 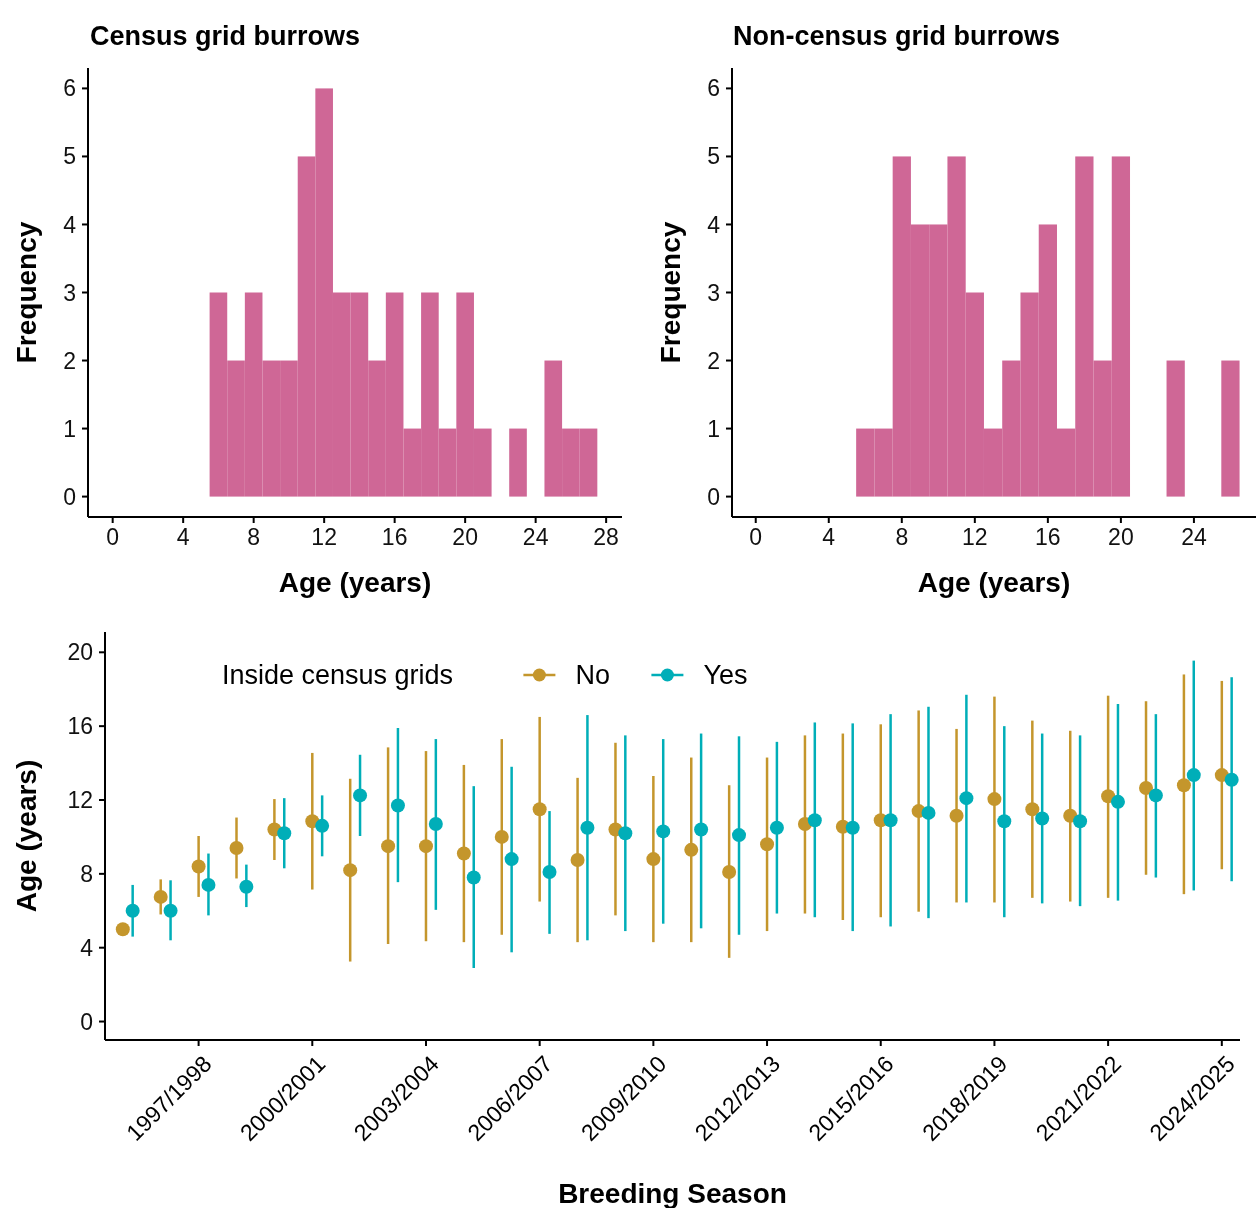 I want to click on y-tick-label: 16, so click(x=80, y=726).